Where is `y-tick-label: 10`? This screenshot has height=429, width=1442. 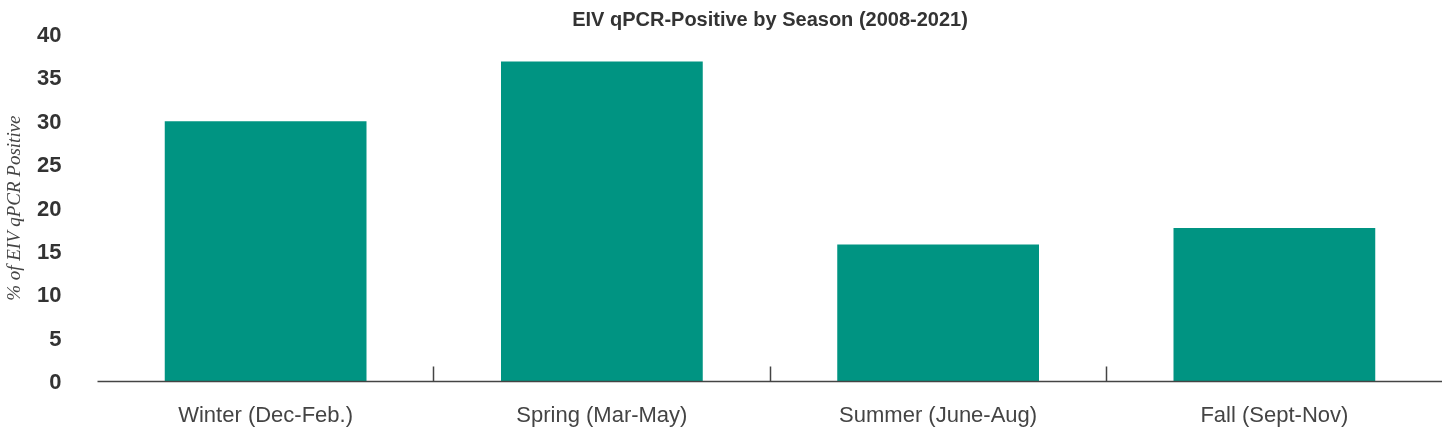 y-tick-label: 10 is located at coordinates (49, 295).